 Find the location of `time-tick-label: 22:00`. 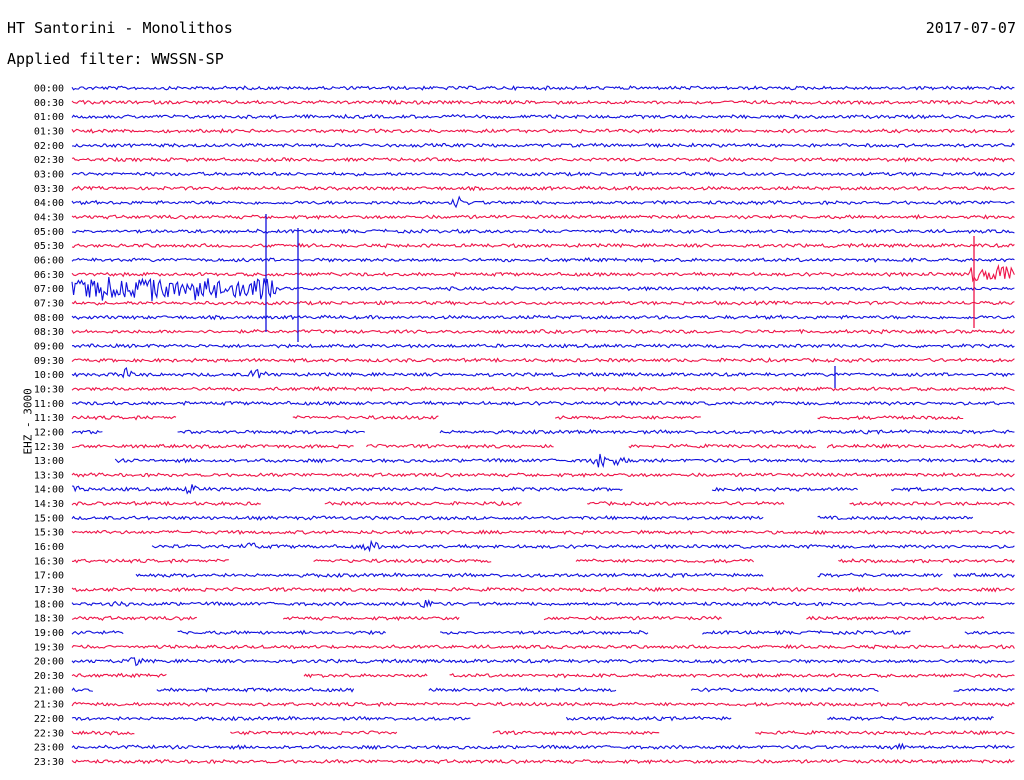

time-tick-label: 22:00 is located at coordinates (49, 719).